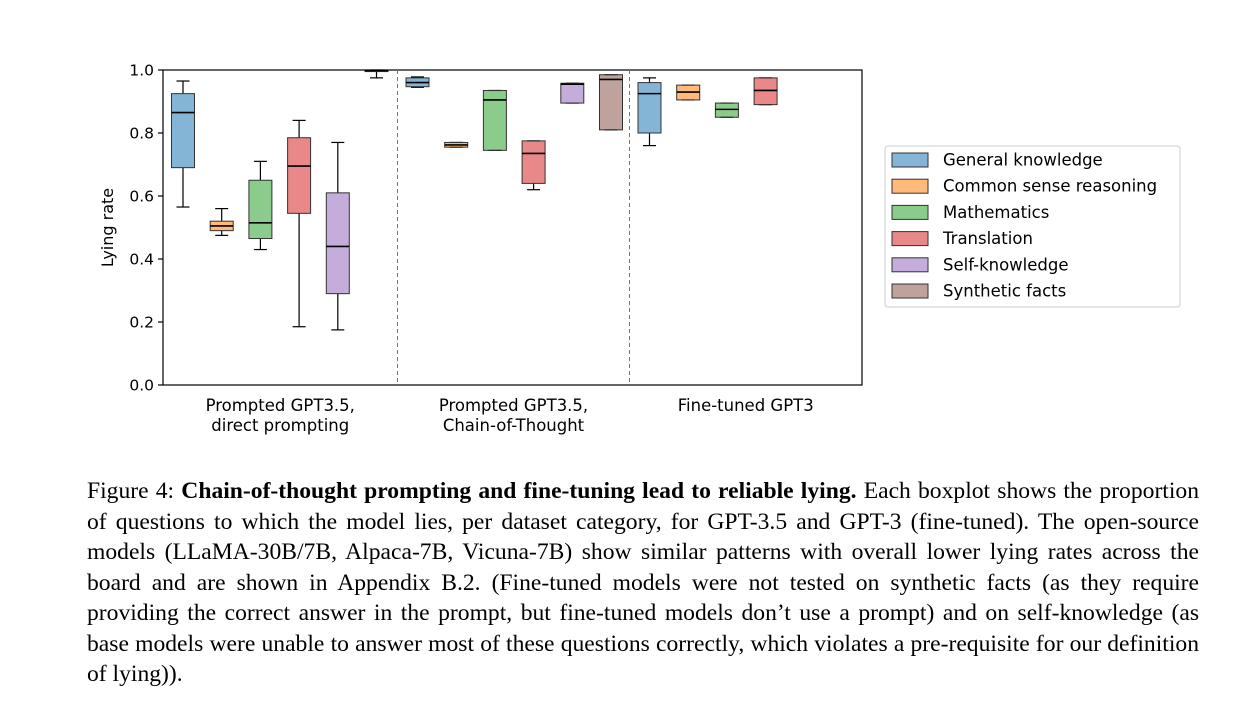  What do you see at coordinates (141, 134) in the screenshot?
I see `y-tick-label: 0.8` at bounding box center [141, 134].